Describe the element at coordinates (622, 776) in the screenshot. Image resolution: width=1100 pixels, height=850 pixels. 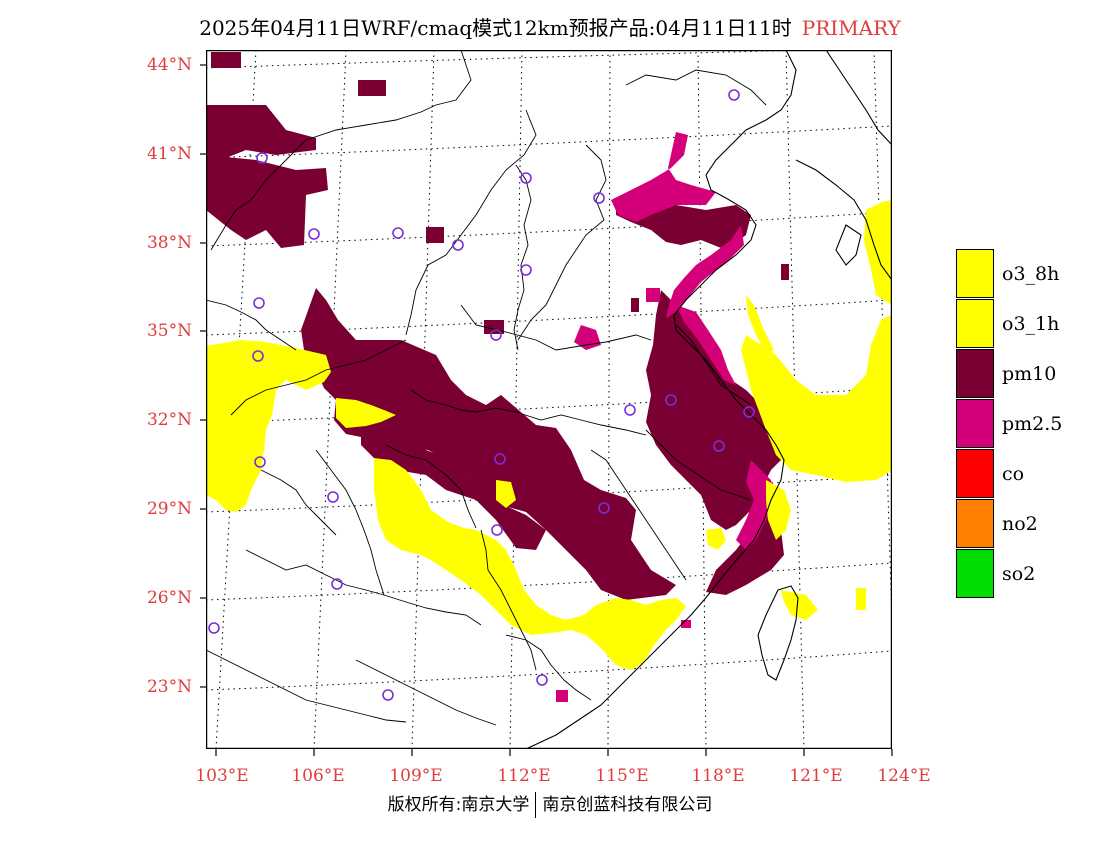
I see `lon-label-115: 115°E` at that location.